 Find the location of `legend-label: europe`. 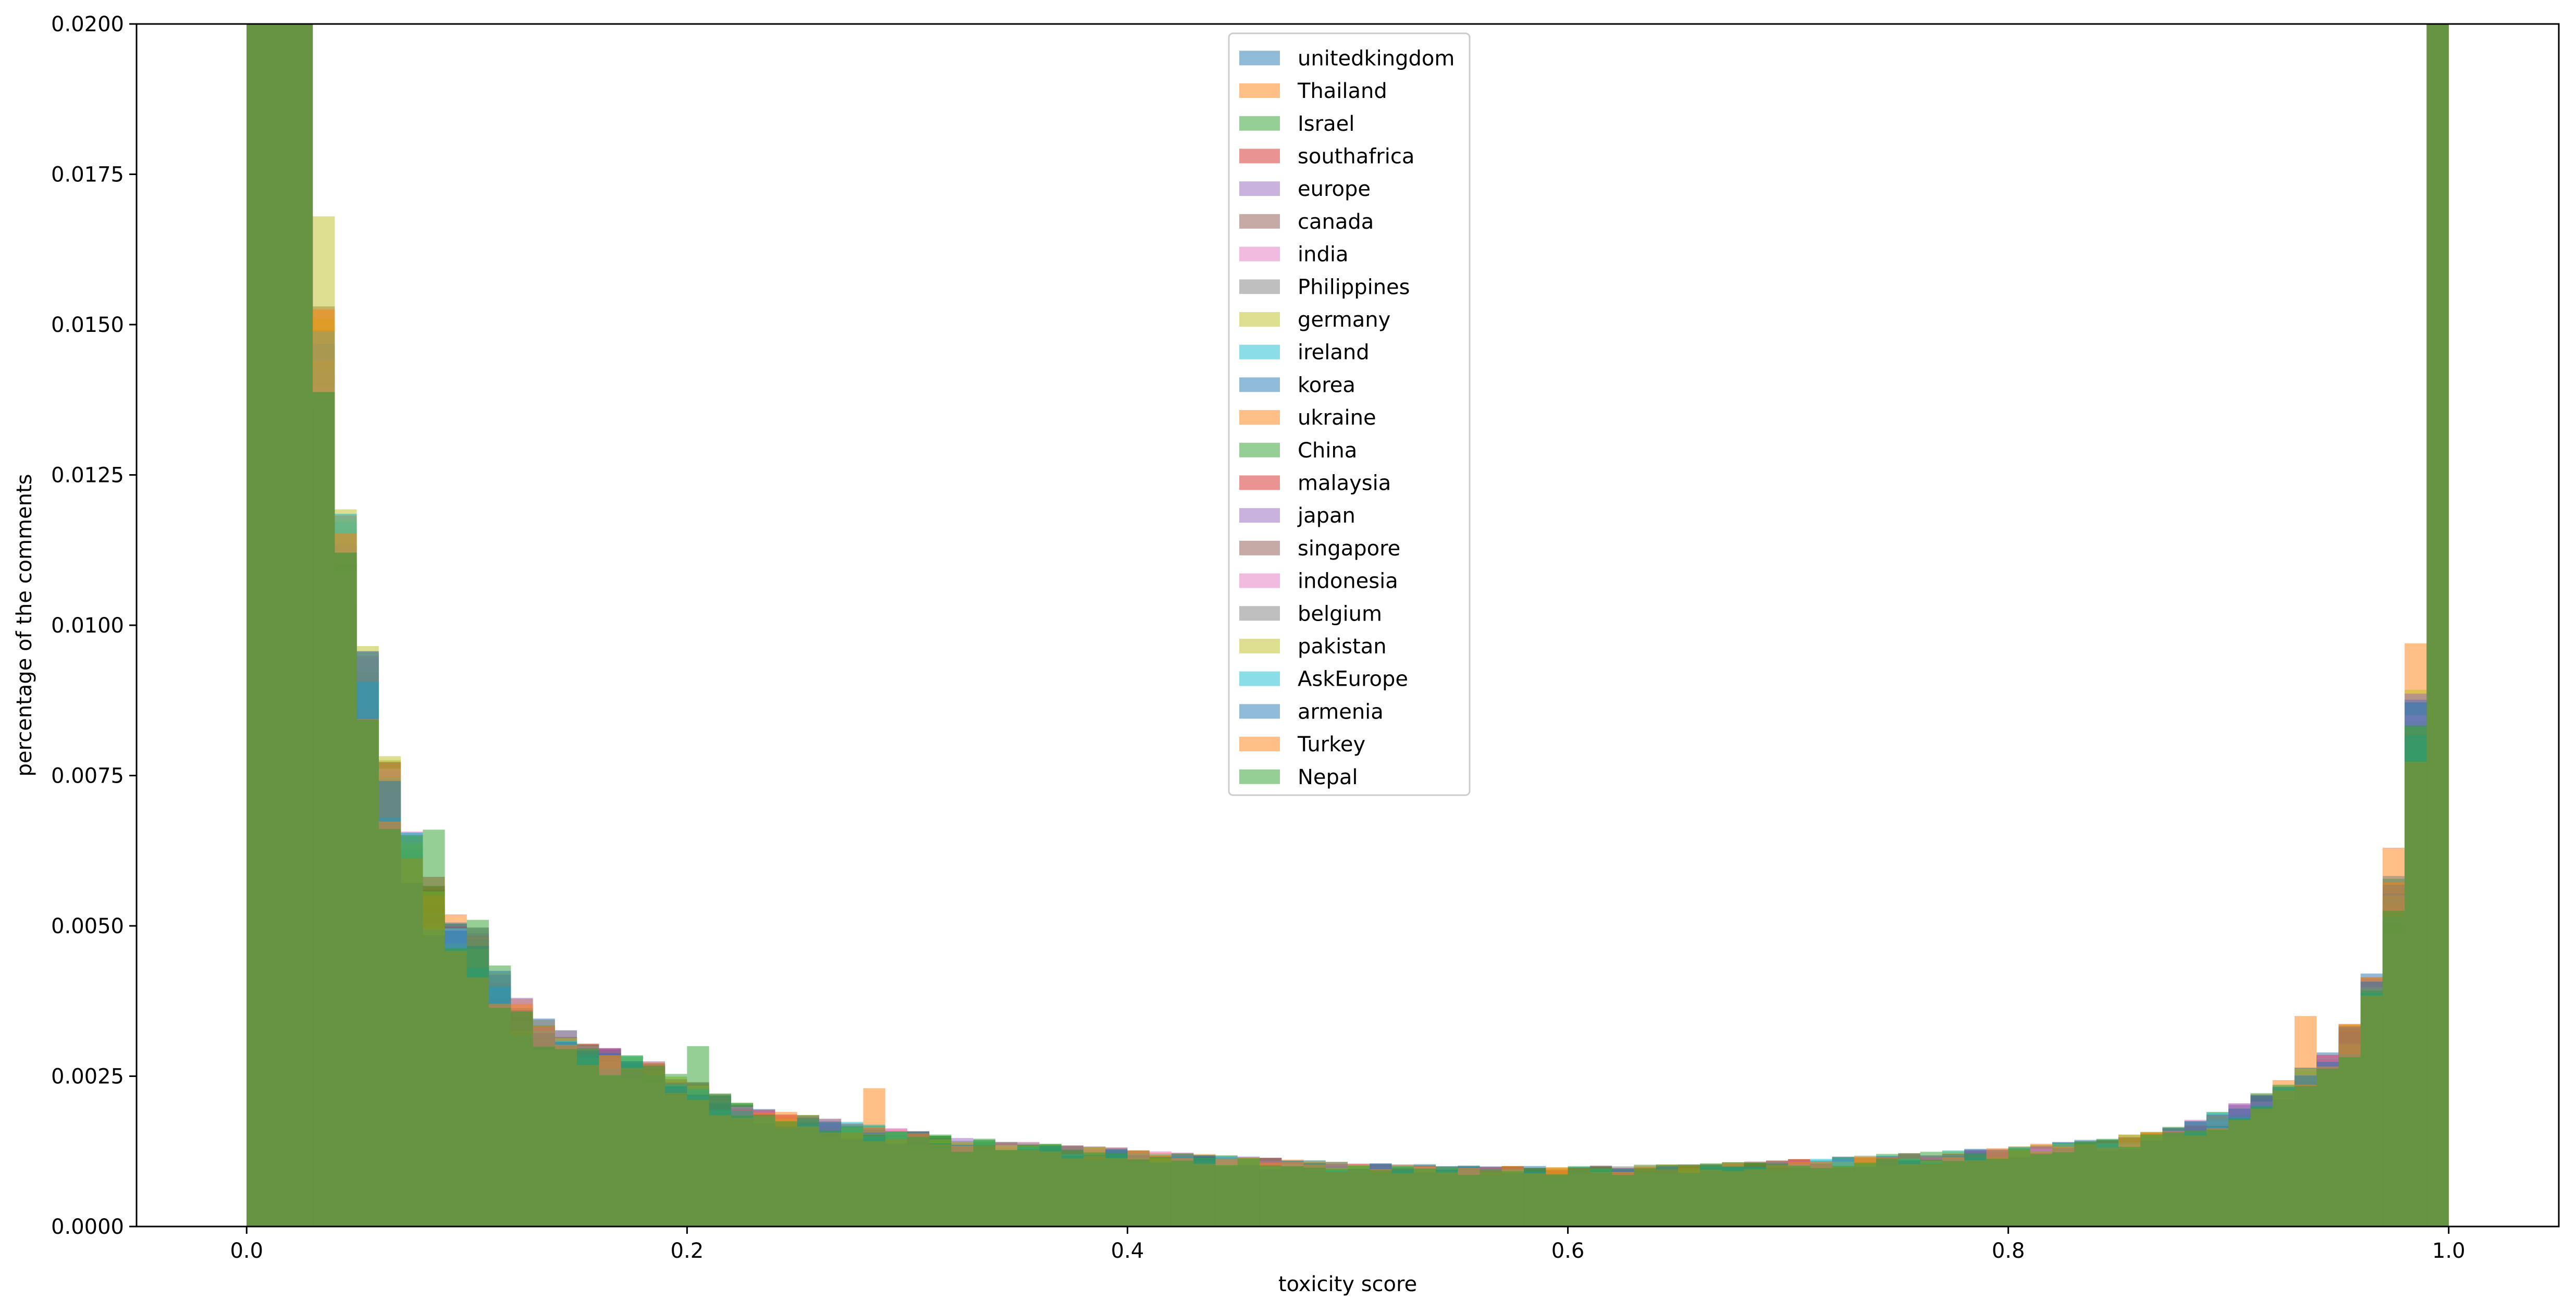

legend-label: europe is located at coordinates (1334, 189).